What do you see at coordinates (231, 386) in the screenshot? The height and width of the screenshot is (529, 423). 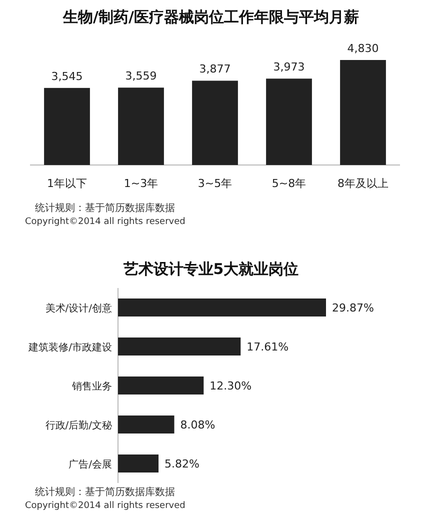 I see `data-label: 12.30%` at bounding box center [231, 386].